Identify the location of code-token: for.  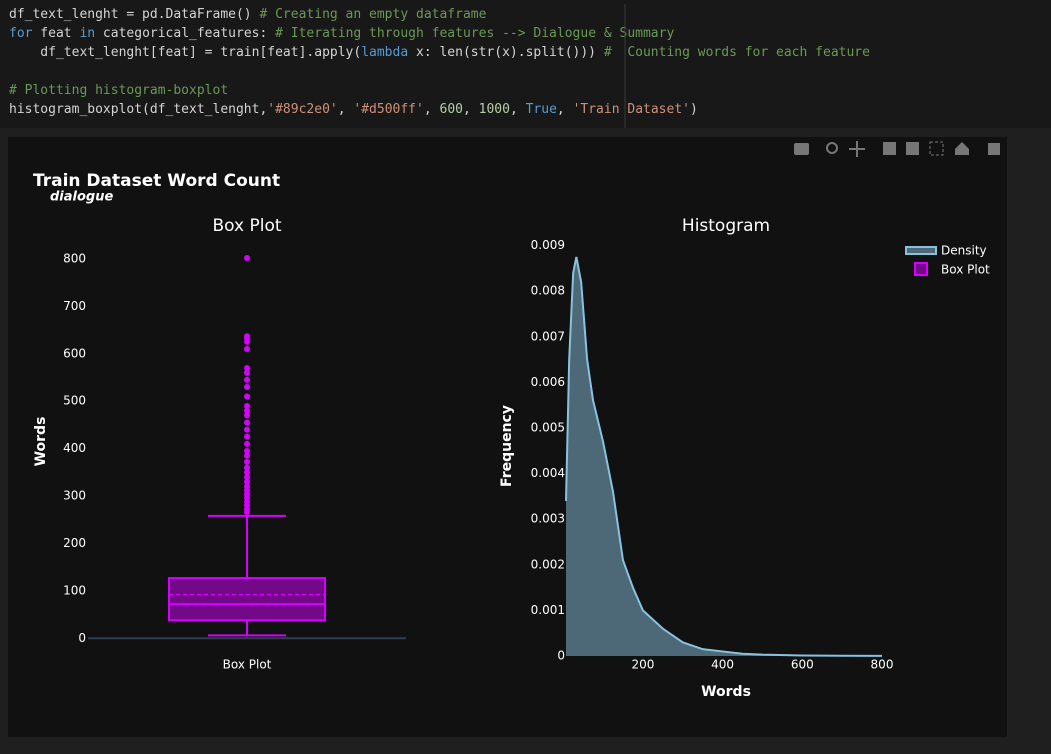
(21, 33).